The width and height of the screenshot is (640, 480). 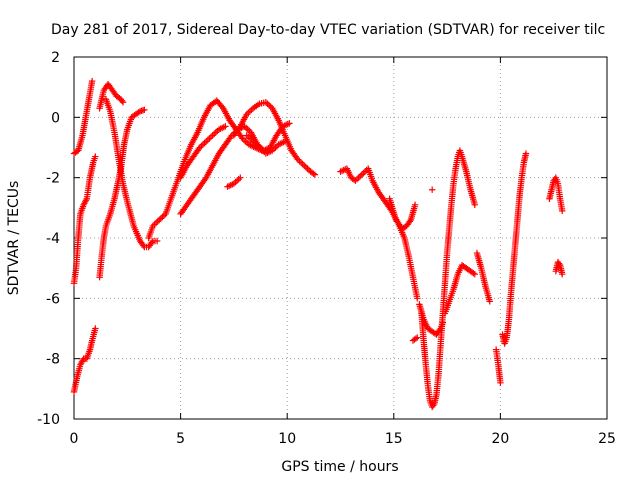 What do you see at coordinates (14, 238) in the screenshot?
I see `y-axis-title: SDTVAR / TECUs` at bounding box center [14, 238].